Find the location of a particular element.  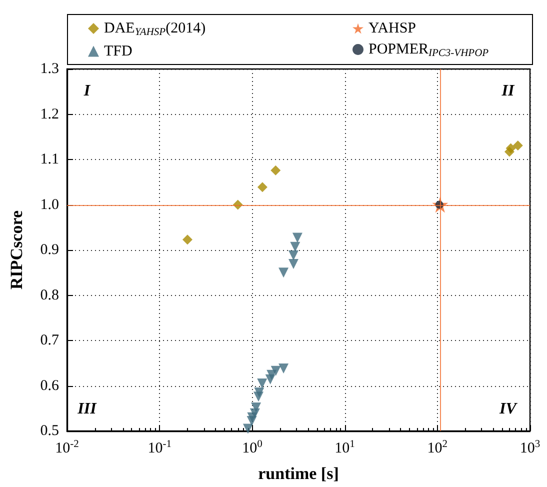

y-tick-label: 1.3 is located at coordinates (49, 69).